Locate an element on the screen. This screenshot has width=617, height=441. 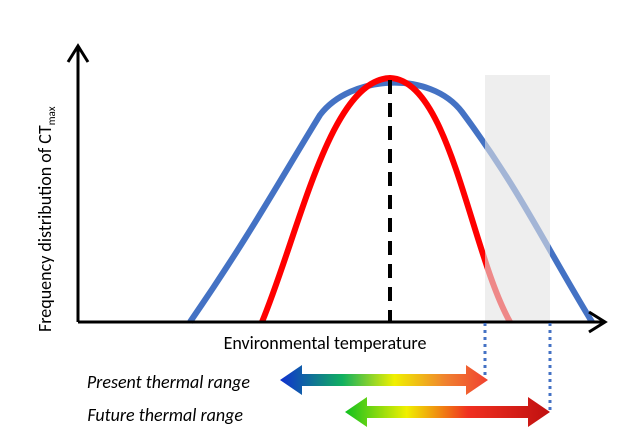
present-range-label: Present thermal range is located at coordinates (169, 382).